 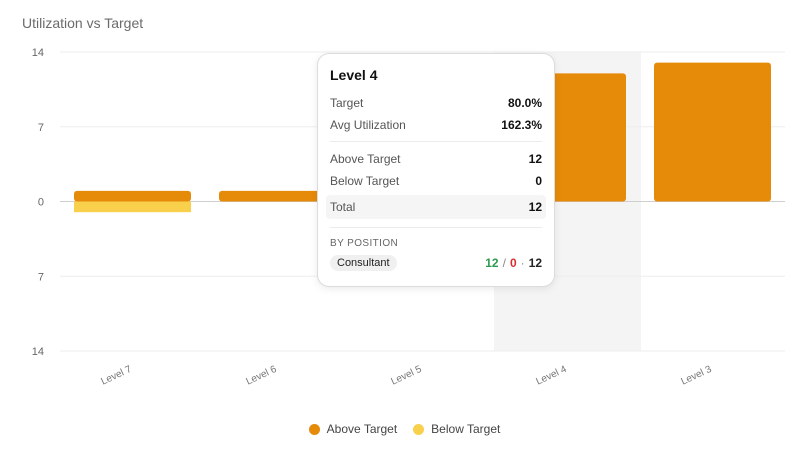 What do you see at coordinates (404, 429) in the screenshot?
I see `chart-legend: Above Target Below Target` at bounding box center [404, 429].